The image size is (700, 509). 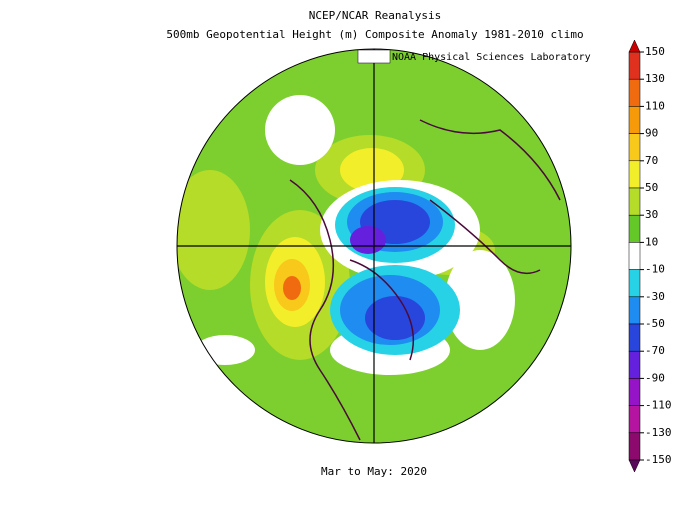 I want to click on colorbar-tick-label: 50, so click(x=651, y=187).